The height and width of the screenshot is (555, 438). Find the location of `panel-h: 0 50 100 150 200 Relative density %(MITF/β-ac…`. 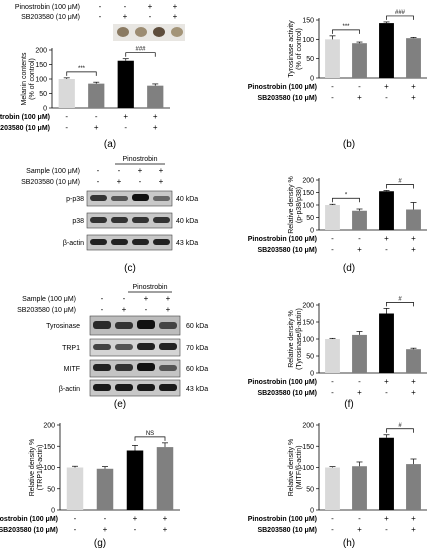

panel-h: 0 50 100 150 200 Relative density %(MITF/β-ac… is located at coordinates (328, 480).